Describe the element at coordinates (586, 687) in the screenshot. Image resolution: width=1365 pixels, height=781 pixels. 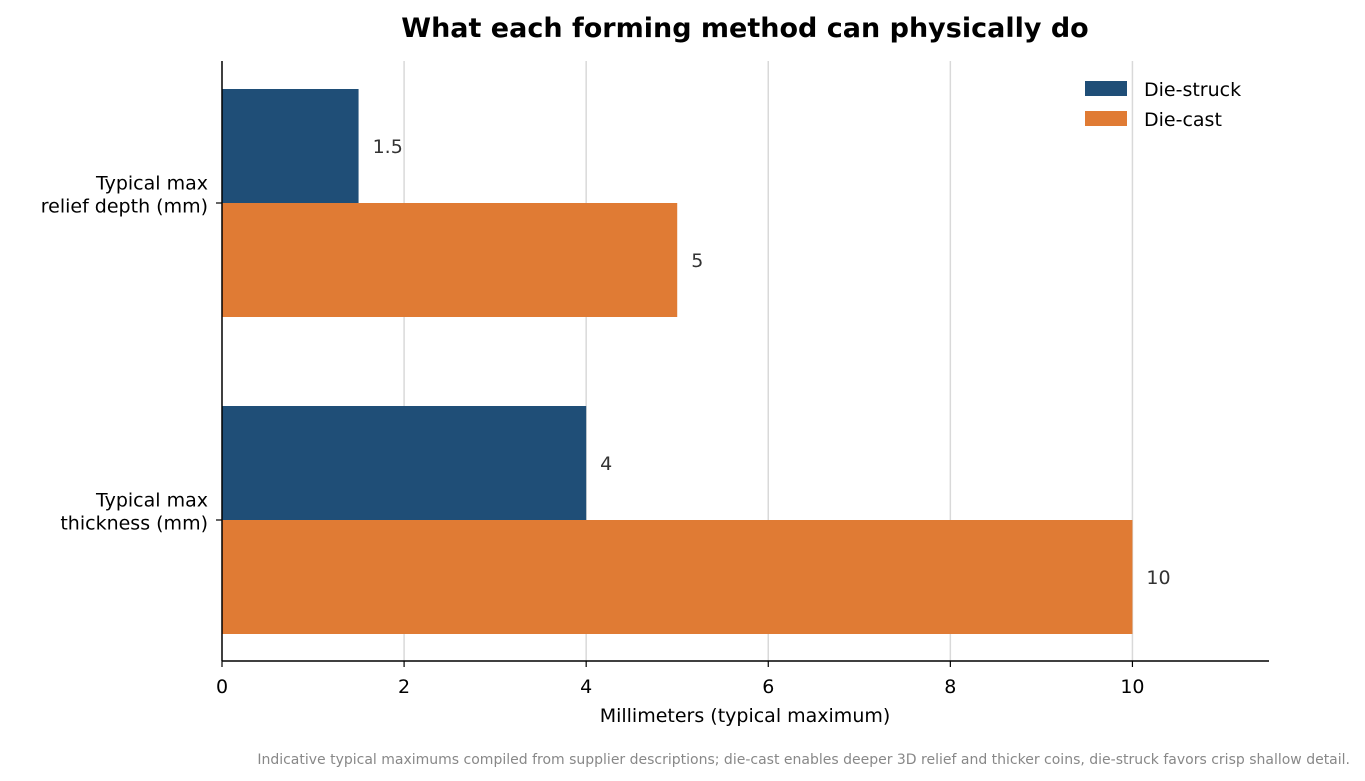
I see `x-tick-label: 4` at that location.